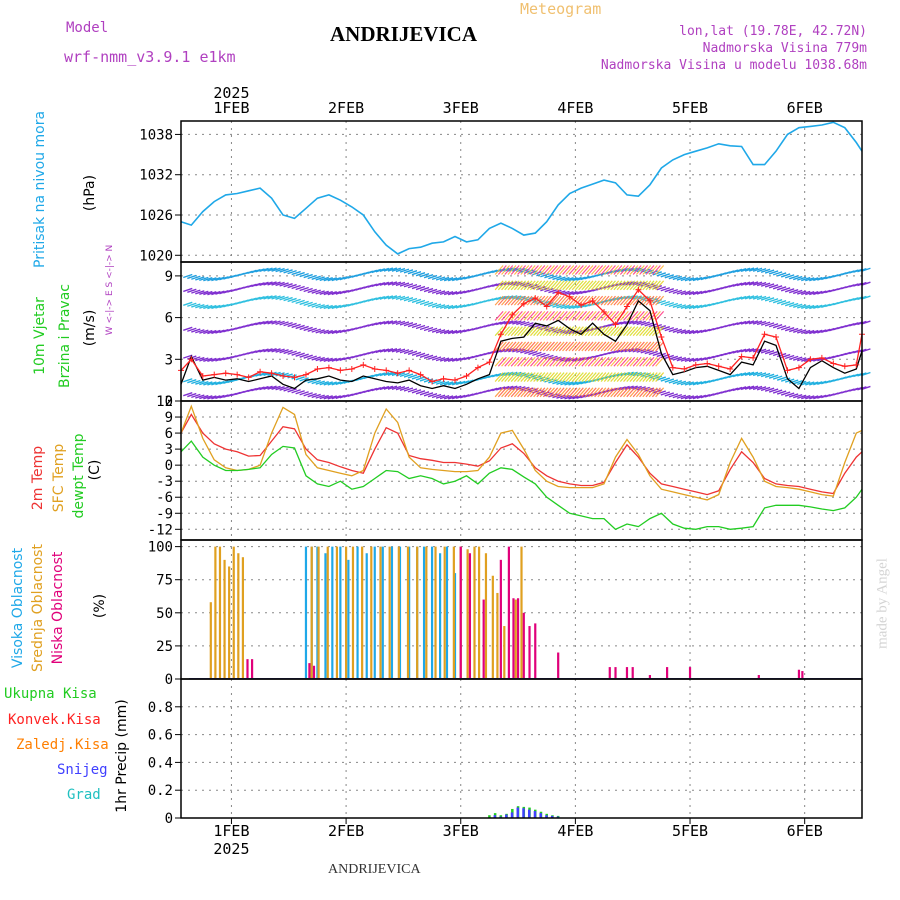 The height and width of the screenshot is (900, 900). I want to click on legend-grad: Grad, so click(84, 795).